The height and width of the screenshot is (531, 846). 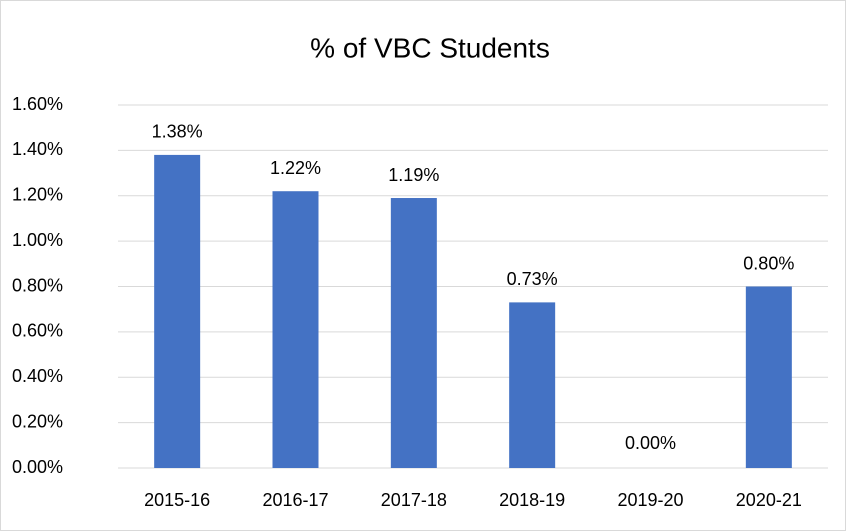 I want to click on y-tick-label: 0.20%, so click(x=37, y=421).